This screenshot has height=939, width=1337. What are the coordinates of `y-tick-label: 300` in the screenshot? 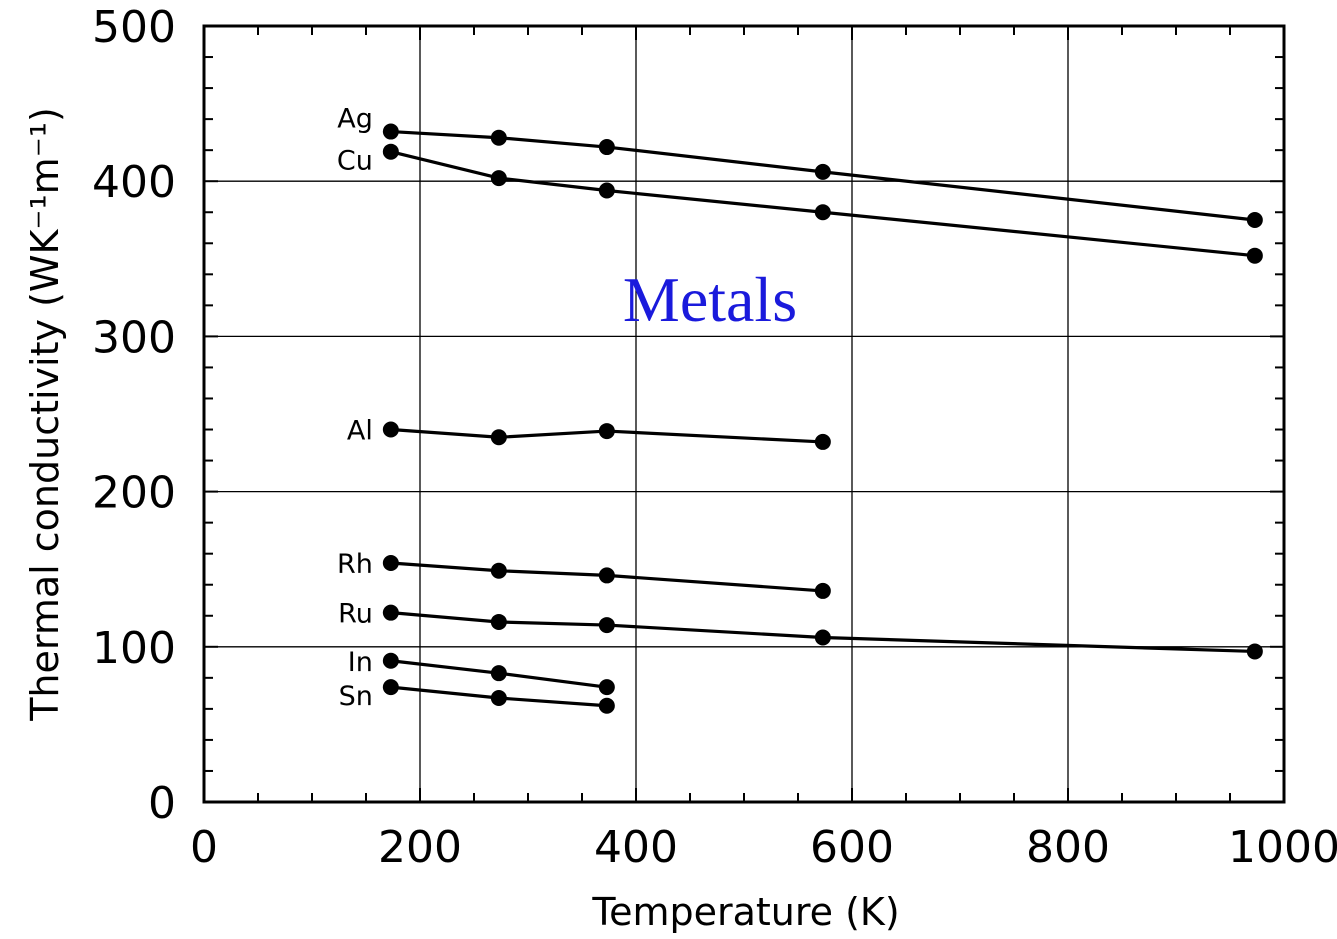 It's located at (134, 337).